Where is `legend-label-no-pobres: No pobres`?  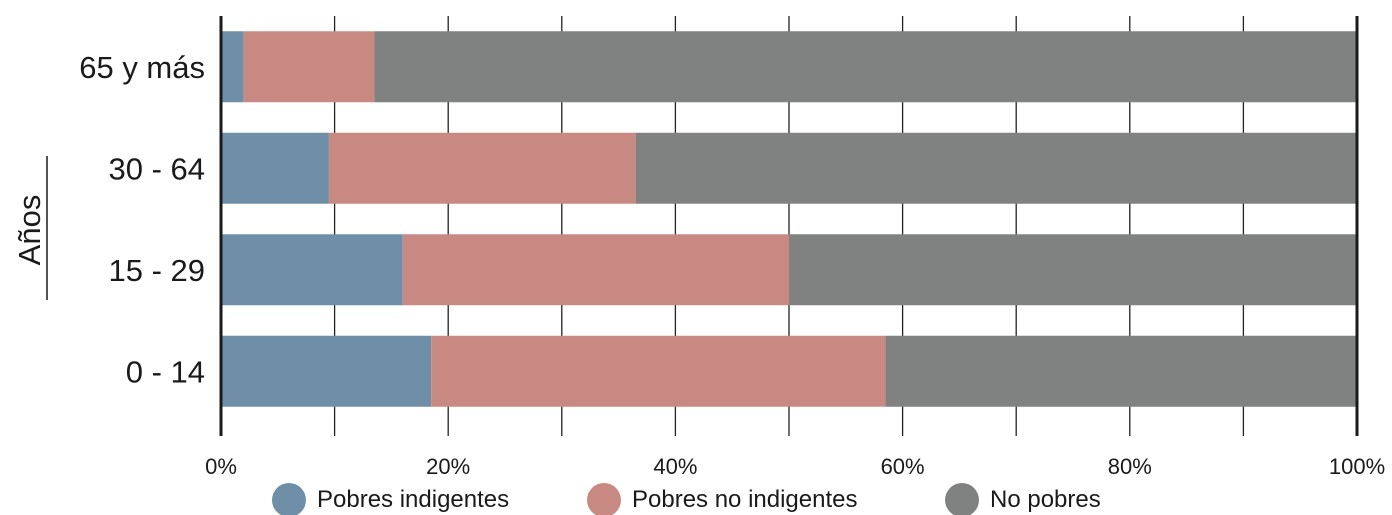
legend-label-no-pobres: No pobres is located at coordinates (1045, 499).